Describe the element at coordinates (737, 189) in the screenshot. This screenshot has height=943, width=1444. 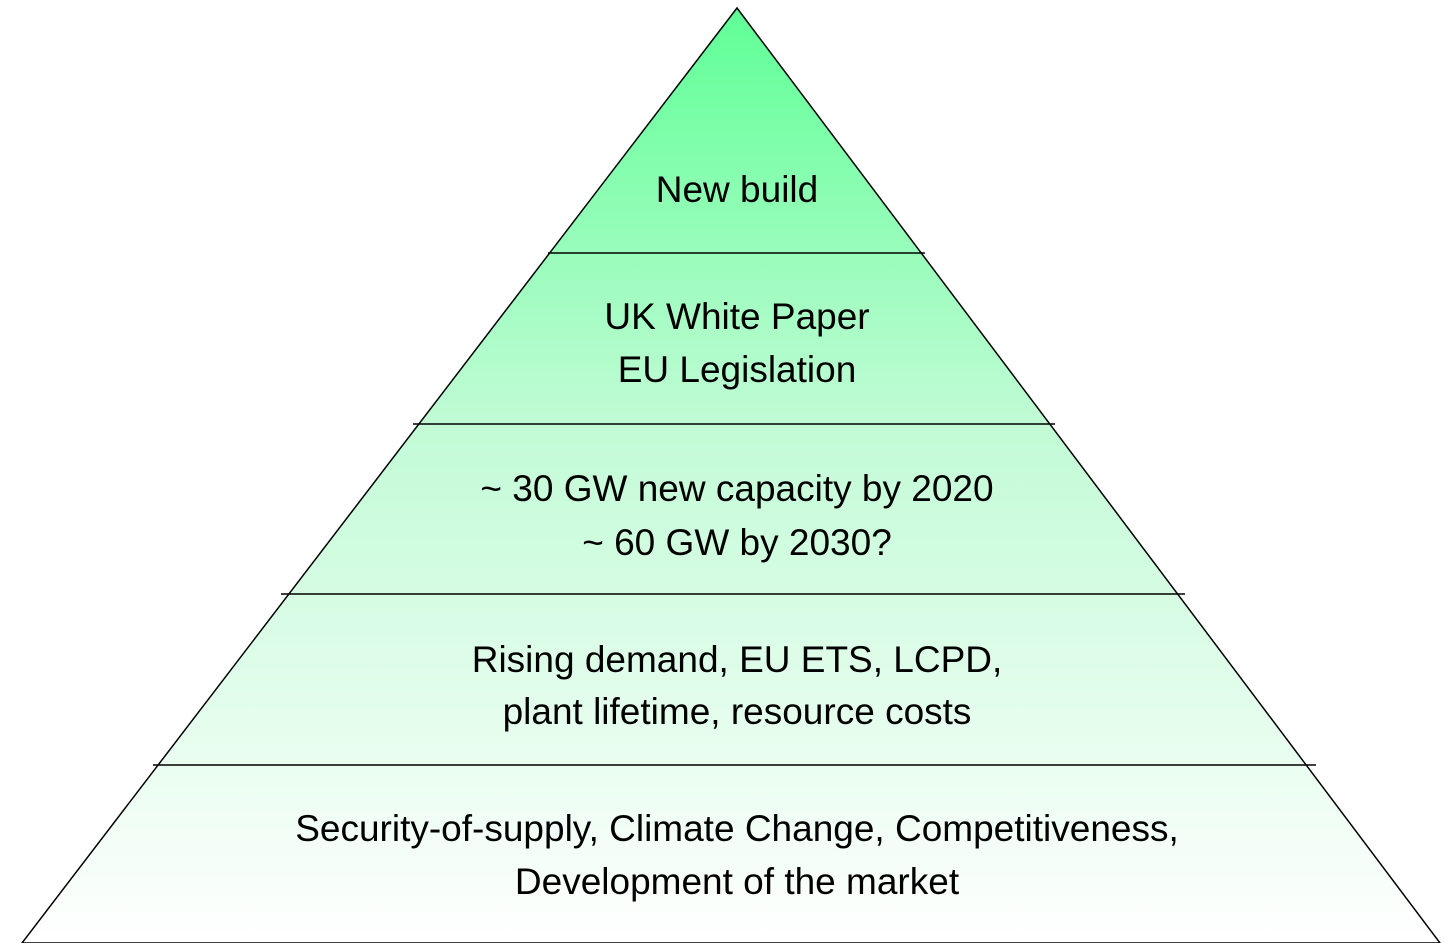
I see `layer-label: New build` at that location.